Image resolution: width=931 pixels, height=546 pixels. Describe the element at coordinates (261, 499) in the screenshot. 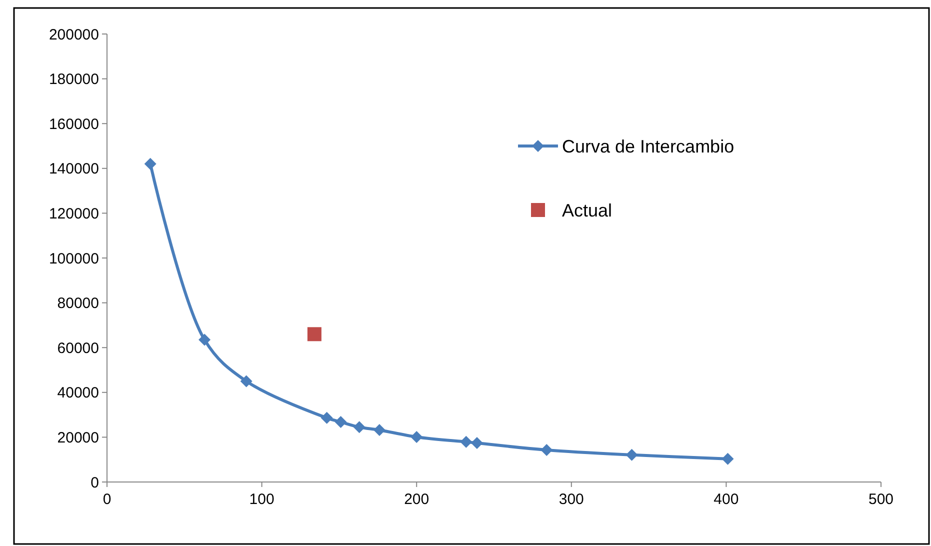

I see `x-tick-label: 100` at that location.